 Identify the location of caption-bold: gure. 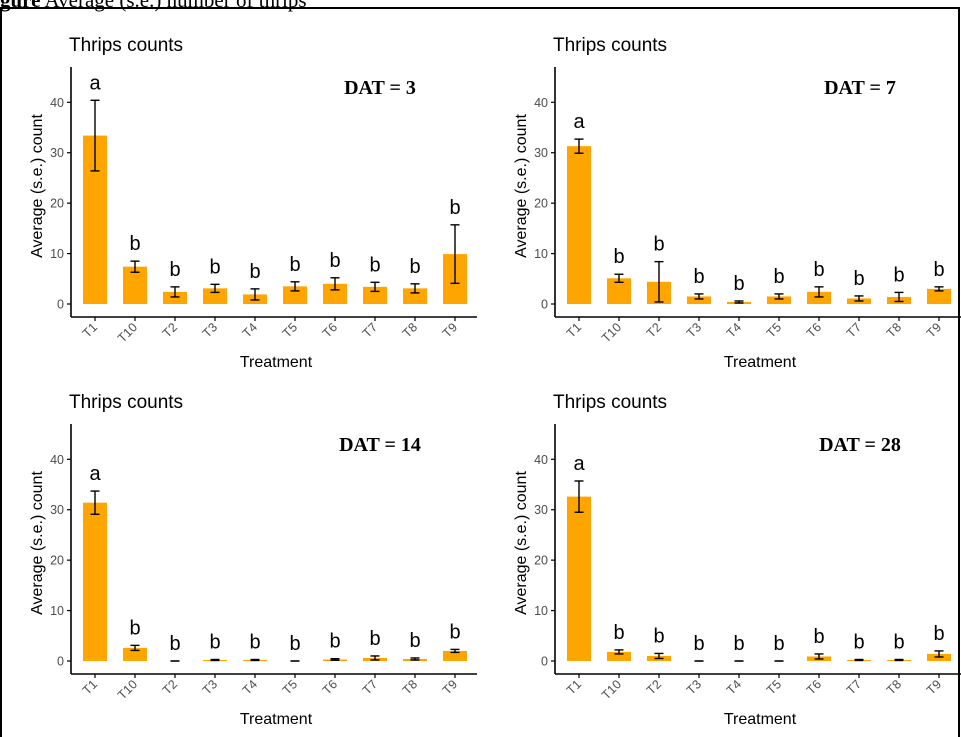
(20, 6).